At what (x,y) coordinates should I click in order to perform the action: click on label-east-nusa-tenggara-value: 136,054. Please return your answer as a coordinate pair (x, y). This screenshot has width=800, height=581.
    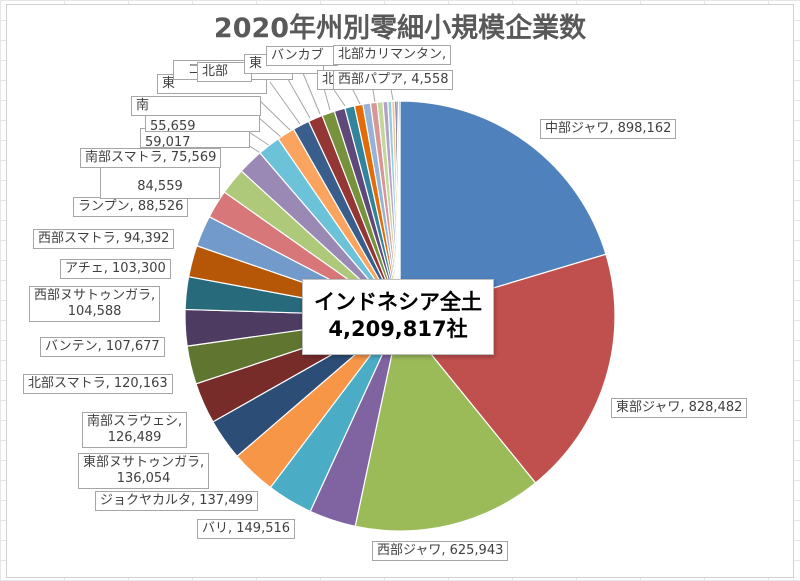
    Looking at the image, I should click on (143, 478).